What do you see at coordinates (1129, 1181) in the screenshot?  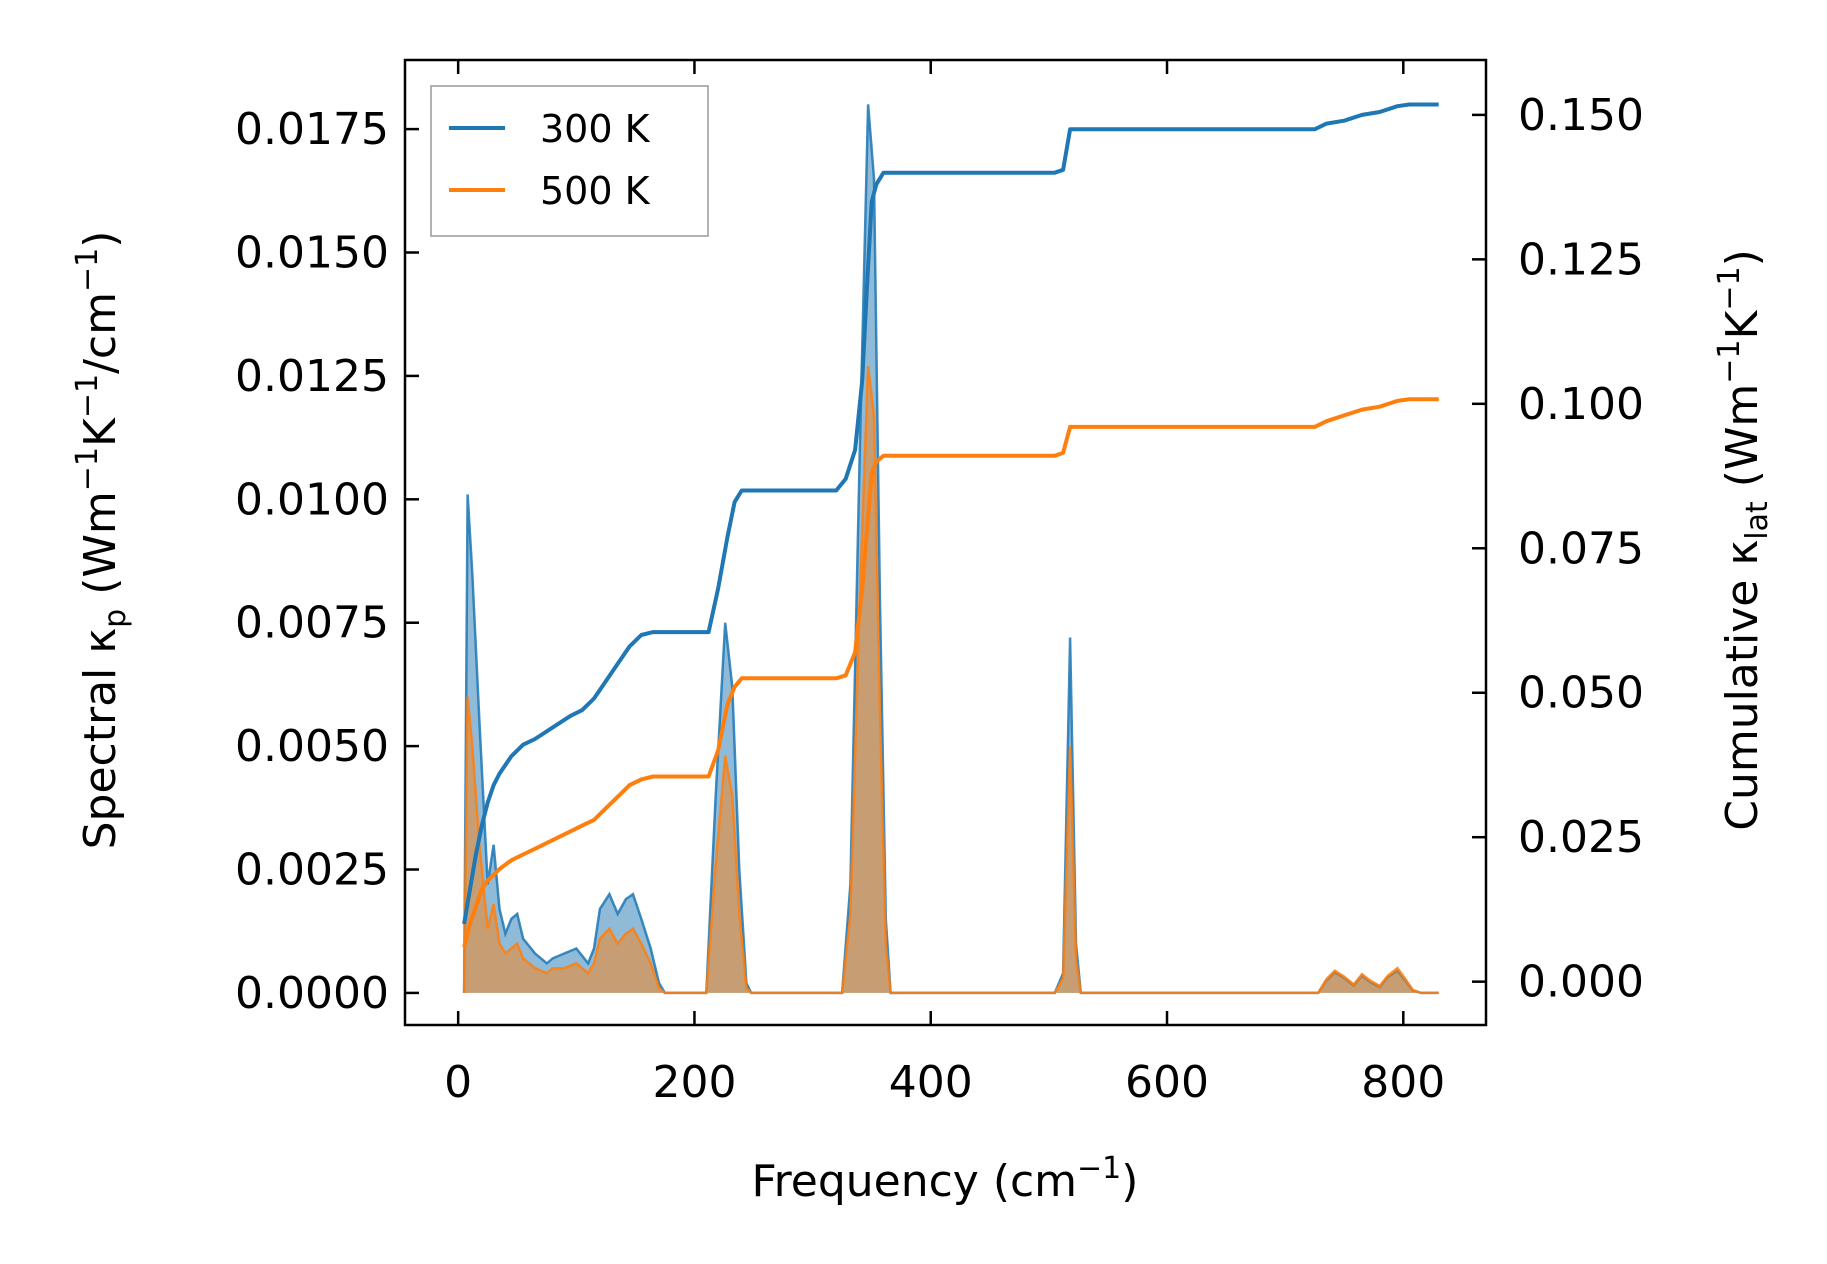 I see `x-axis-title-end: )` at bounding box center [1129, 1181].